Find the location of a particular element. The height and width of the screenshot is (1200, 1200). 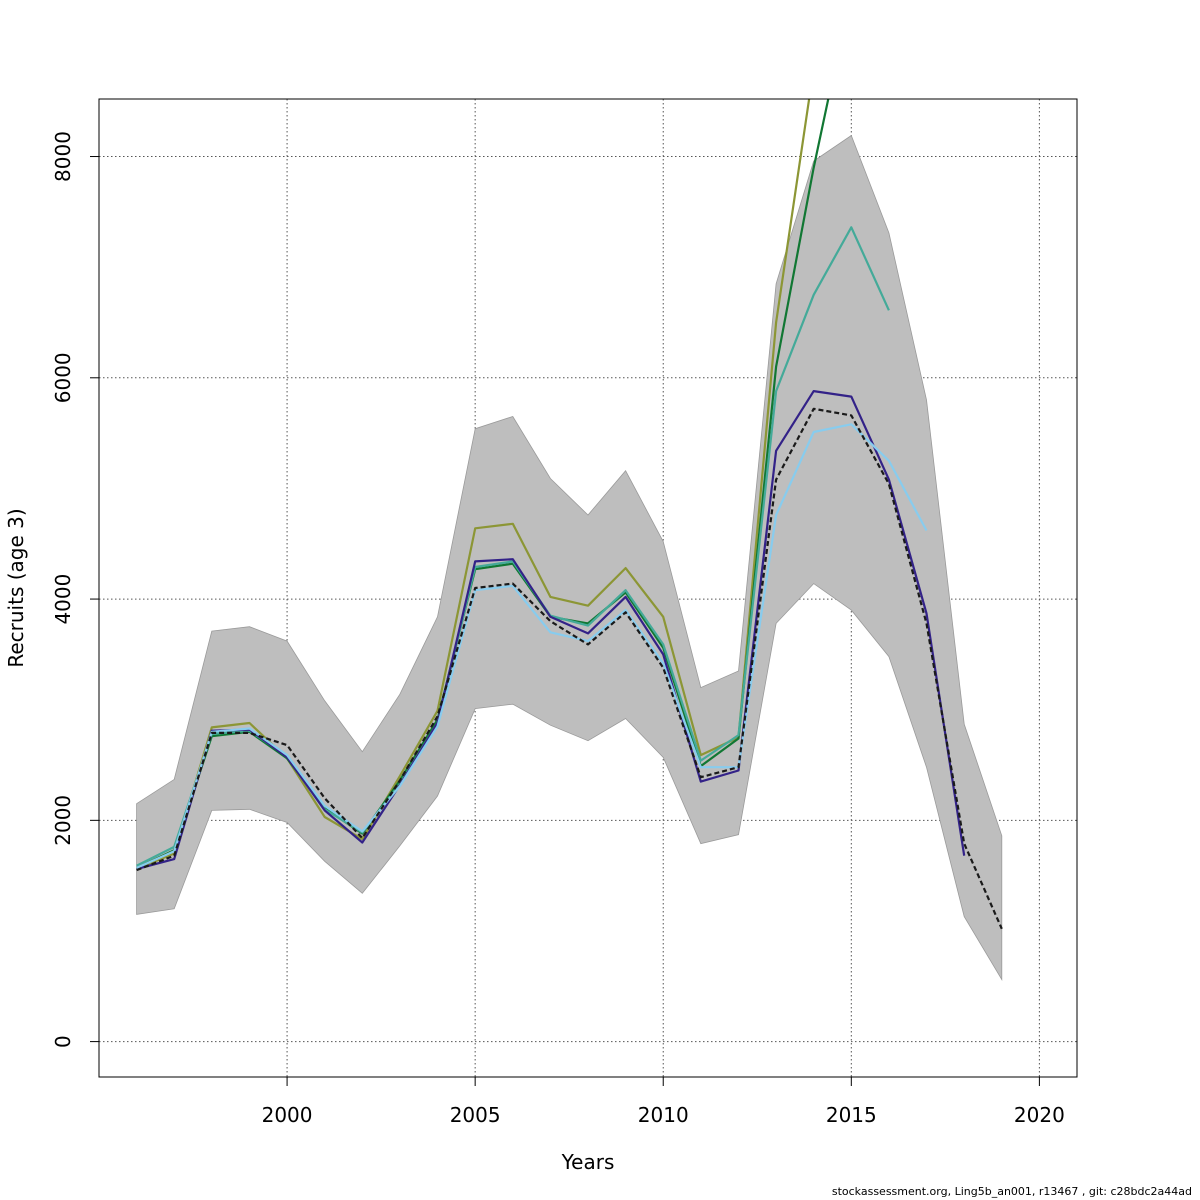

x-tick-label-0: 2000 is located at coordinates (287, 1115).